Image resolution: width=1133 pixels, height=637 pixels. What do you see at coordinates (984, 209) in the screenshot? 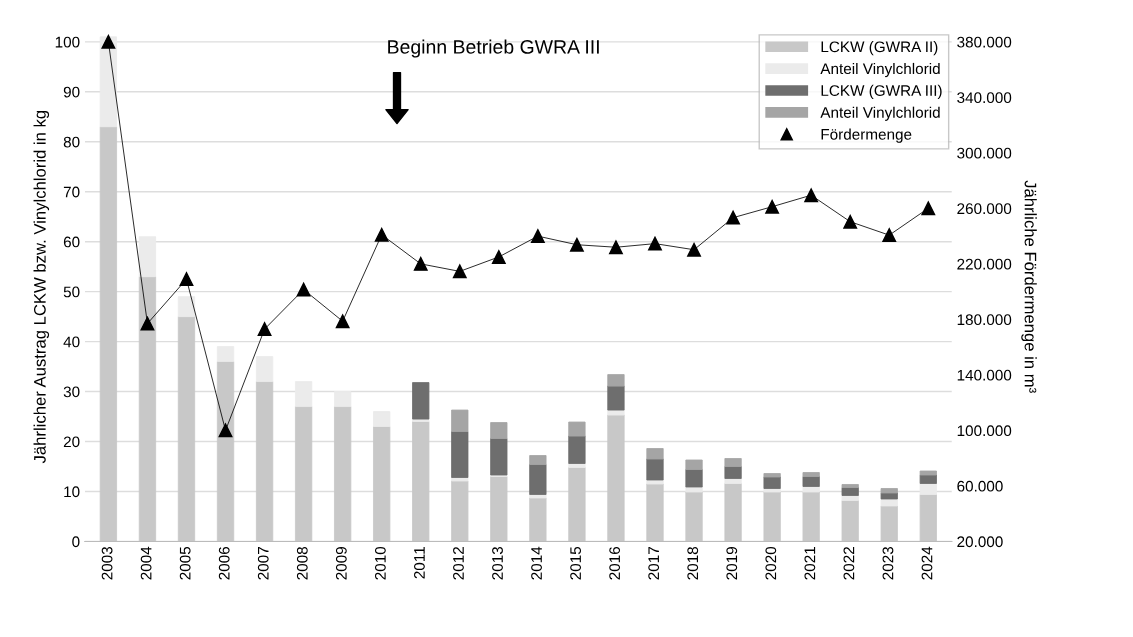
I see `y2-tick-label: 260.000` at bounding box center [984, 209].